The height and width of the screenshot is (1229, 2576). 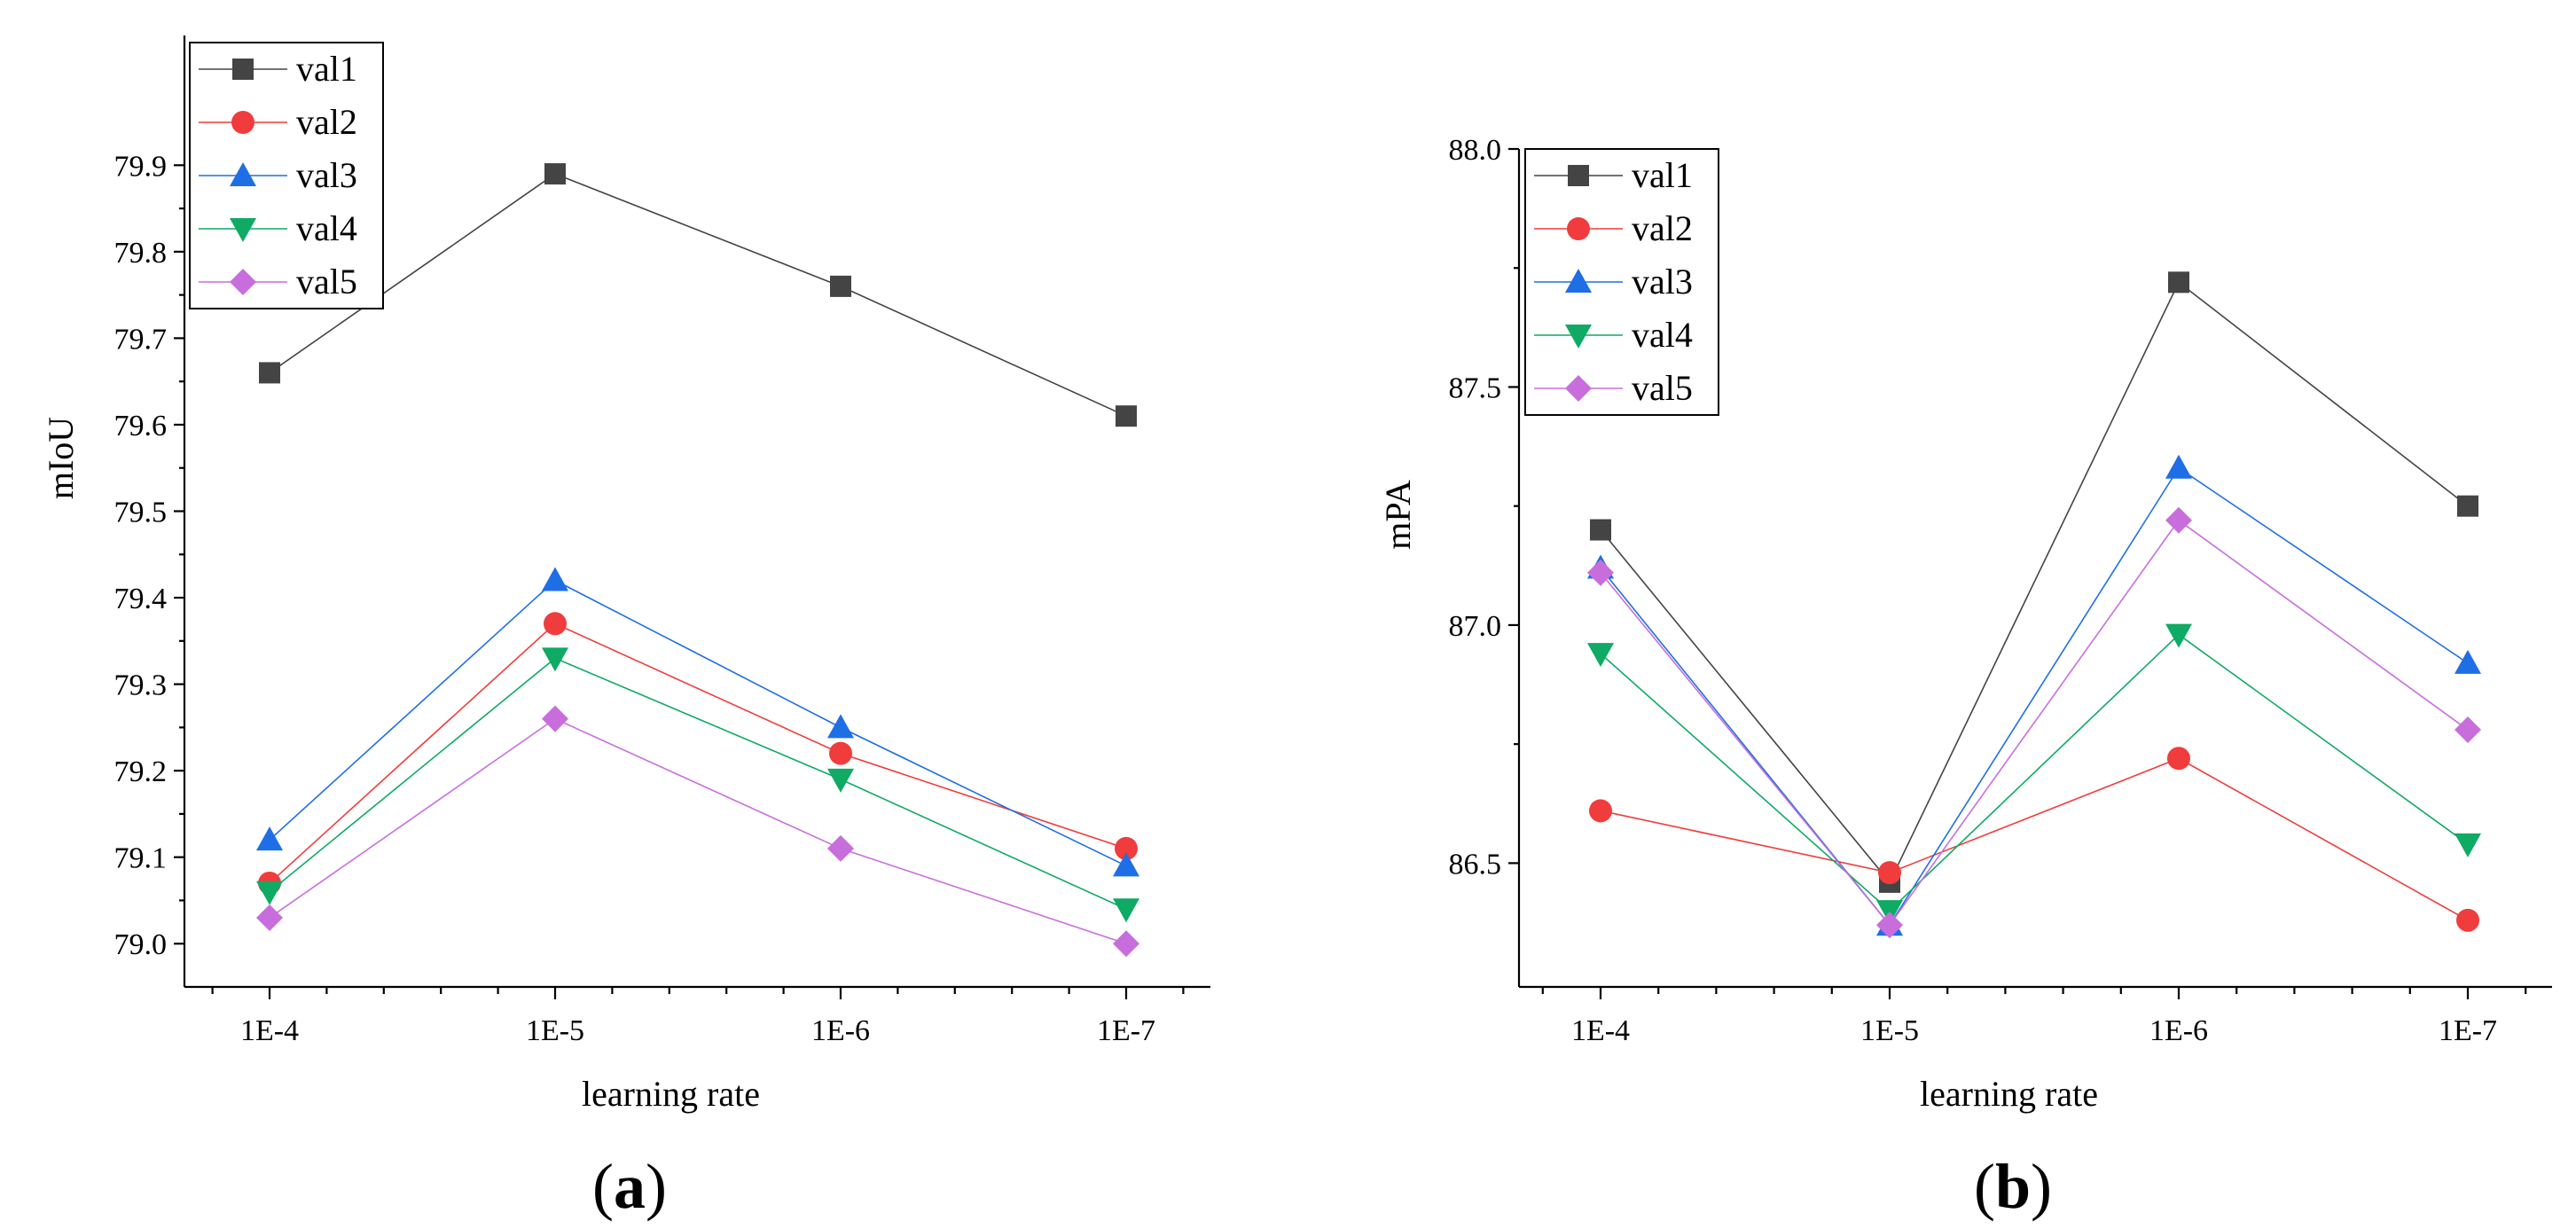 What do you see at coordinates (141, 339) in the screenshot?
I see `y-tick-label: 79.7` at bounding box center [141, 339].